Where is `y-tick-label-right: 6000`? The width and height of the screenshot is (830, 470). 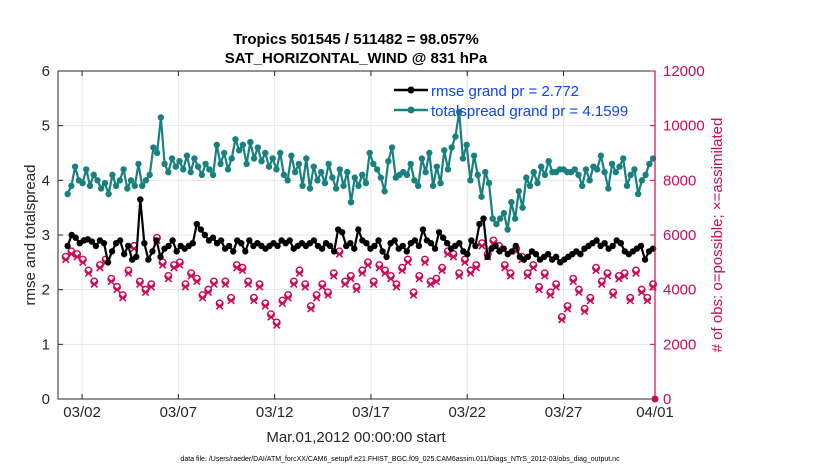 y-tick-label-right: 6000 is located at coordinates (679, 235).